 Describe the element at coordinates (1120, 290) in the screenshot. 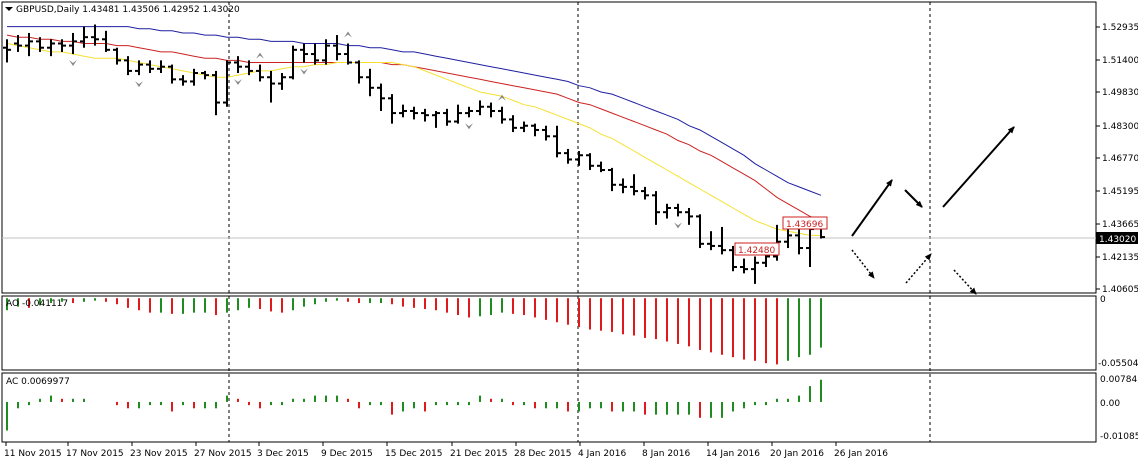

I see `price-axis-label: 1.40605` at that location.